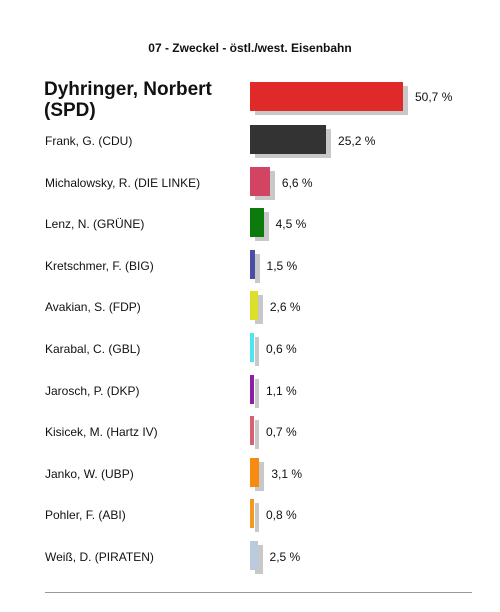  Describe the element at coordinates (434, 97) in the screenshot. I see `value-label: 50,7 %` at that location.